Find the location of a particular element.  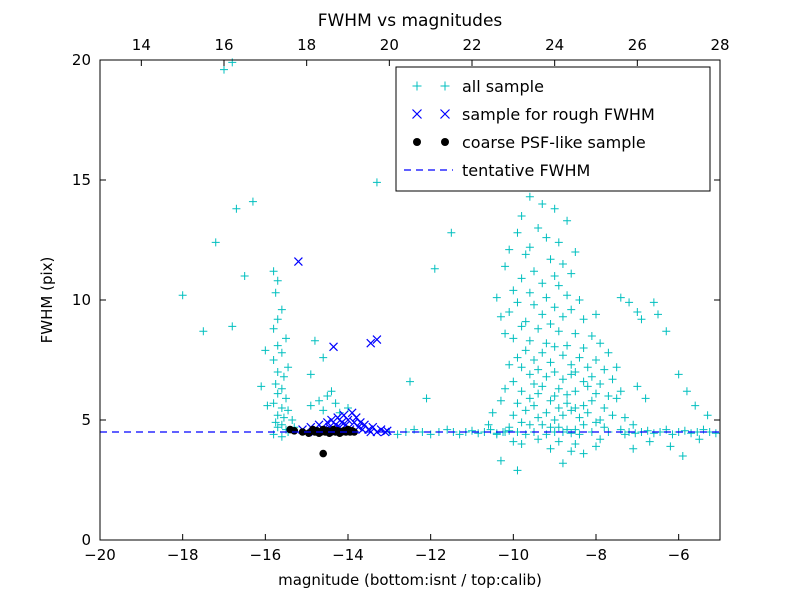

x-top-tick-label: 28 is located at coordinates (719, 45).